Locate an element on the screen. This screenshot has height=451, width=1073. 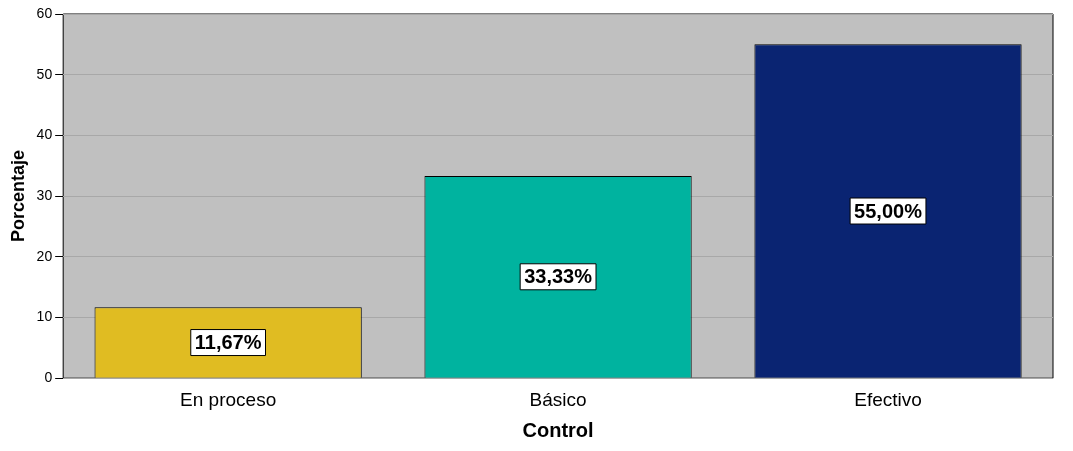
data-label: 11,67% is located at coordinates (228, 342).